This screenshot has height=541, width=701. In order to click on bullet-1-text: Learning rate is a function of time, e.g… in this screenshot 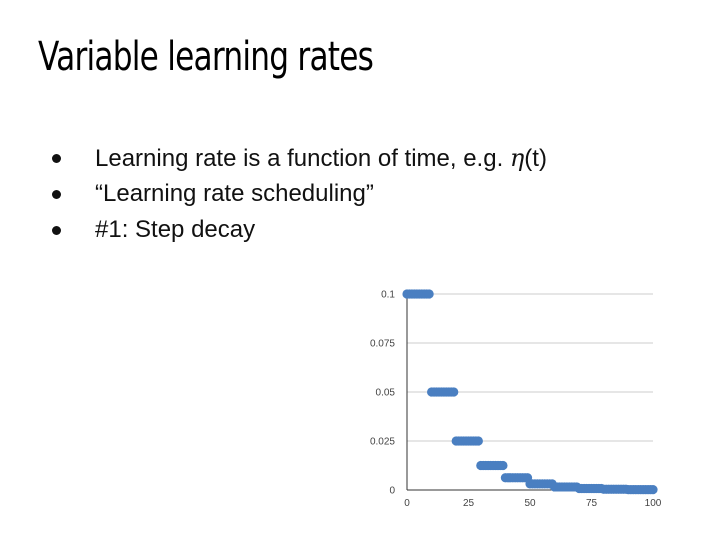, I will do `click(321, 158)`.